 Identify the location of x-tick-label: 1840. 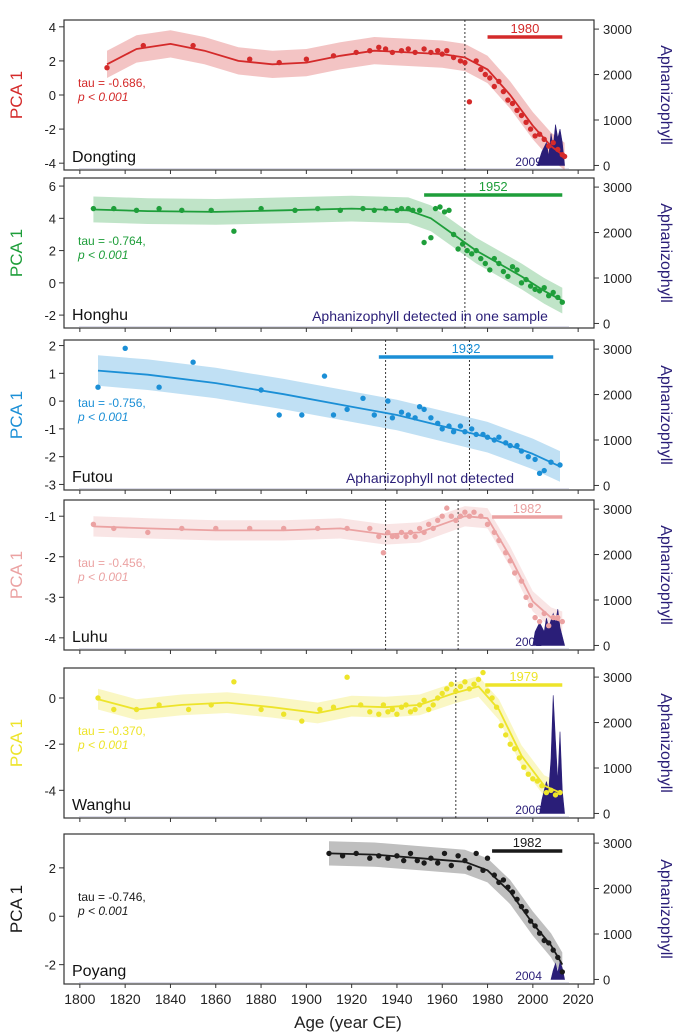
(170, 999).